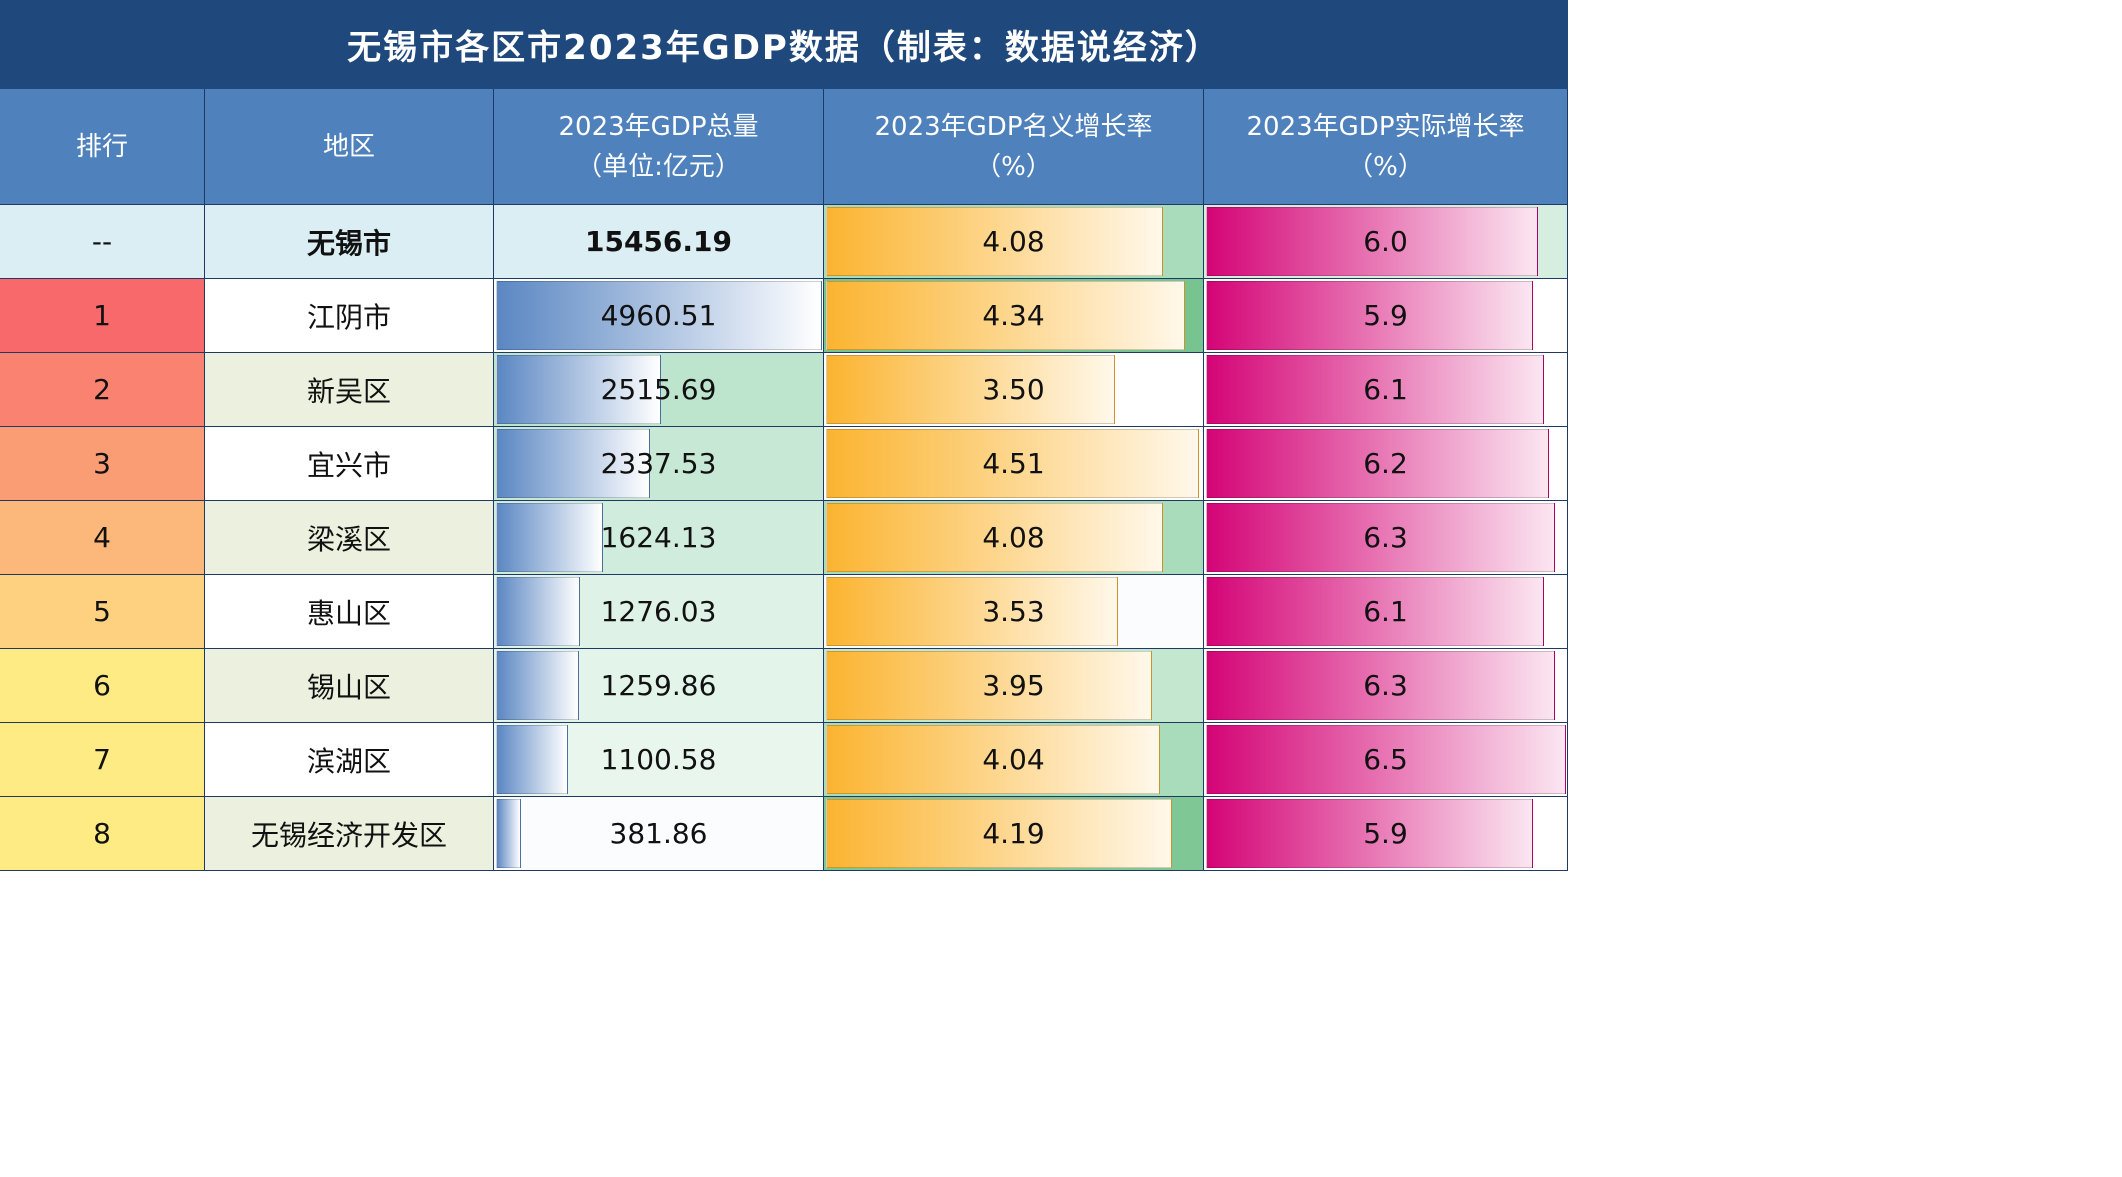 The width and height of the screenshot is (2122, 1177). I want to click on region-text: 惠山区, so click(348, 613).